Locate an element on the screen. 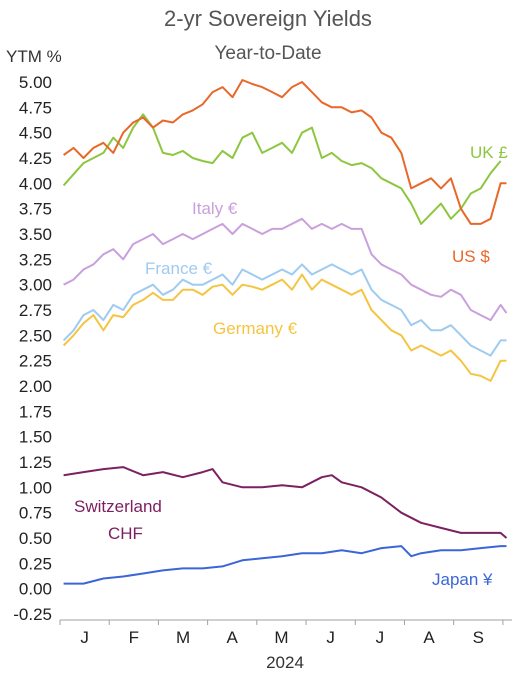  label-us: US $ is located at coordinates (471, 256).